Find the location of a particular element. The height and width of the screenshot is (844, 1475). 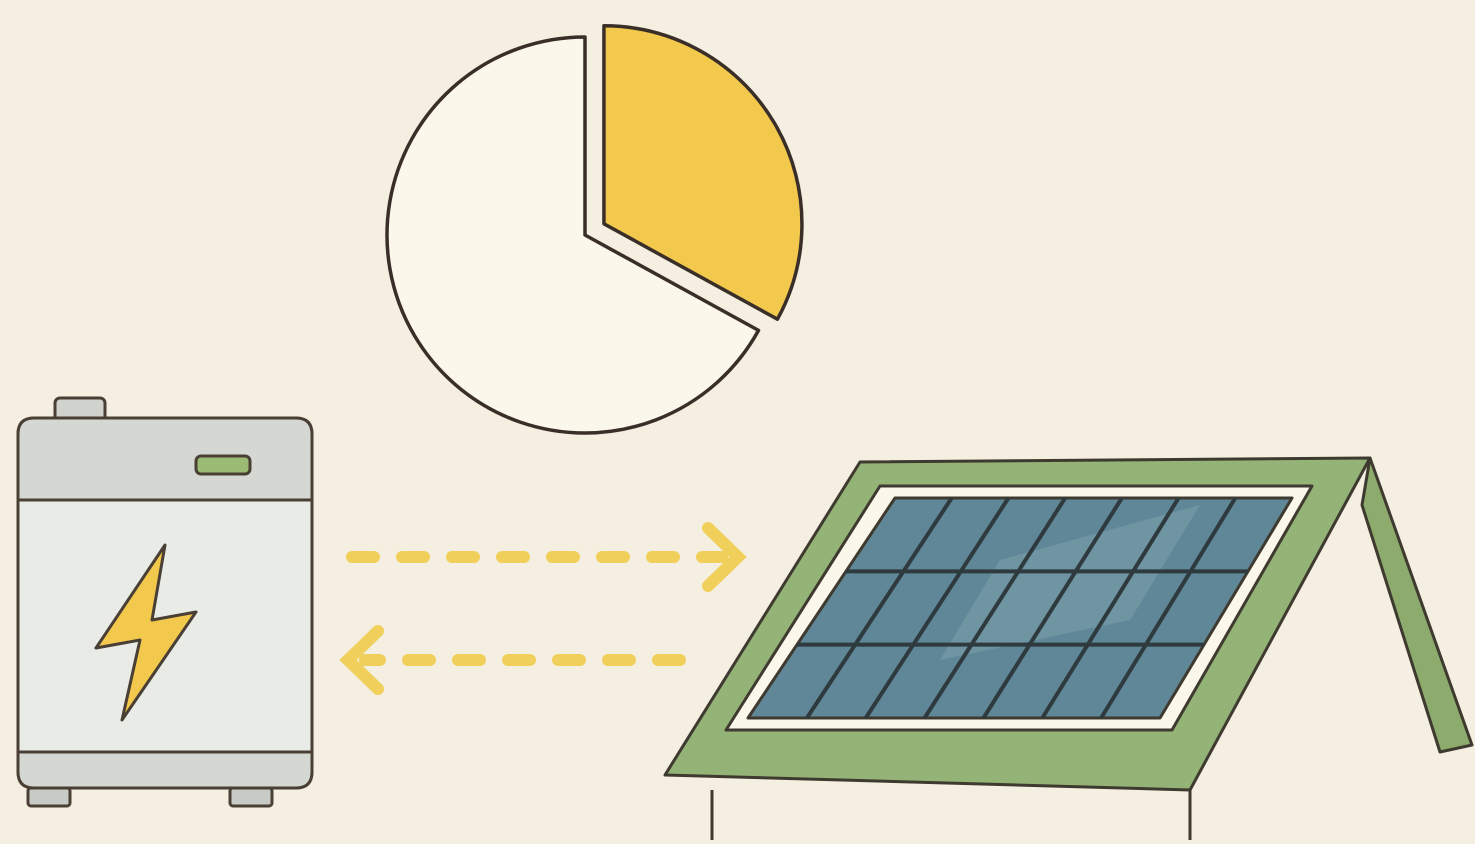

panel-grid is located at coordinates (1022, 608).